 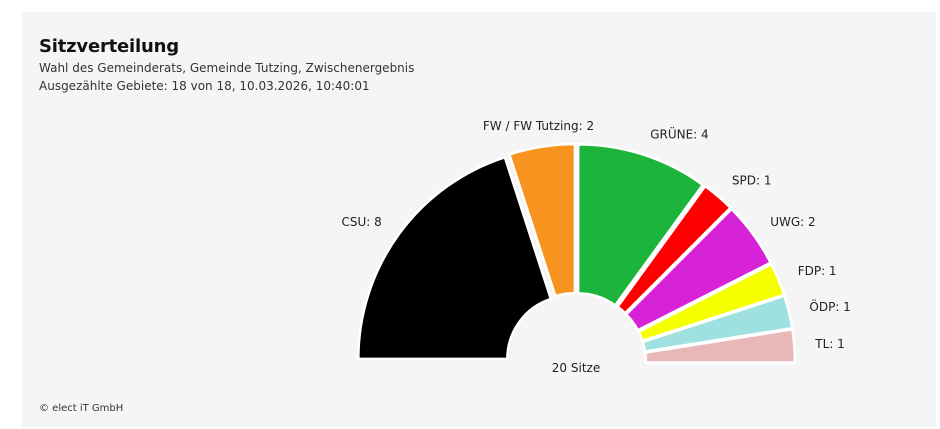 I want to click on slice-csu, so click(x=455, y=258).